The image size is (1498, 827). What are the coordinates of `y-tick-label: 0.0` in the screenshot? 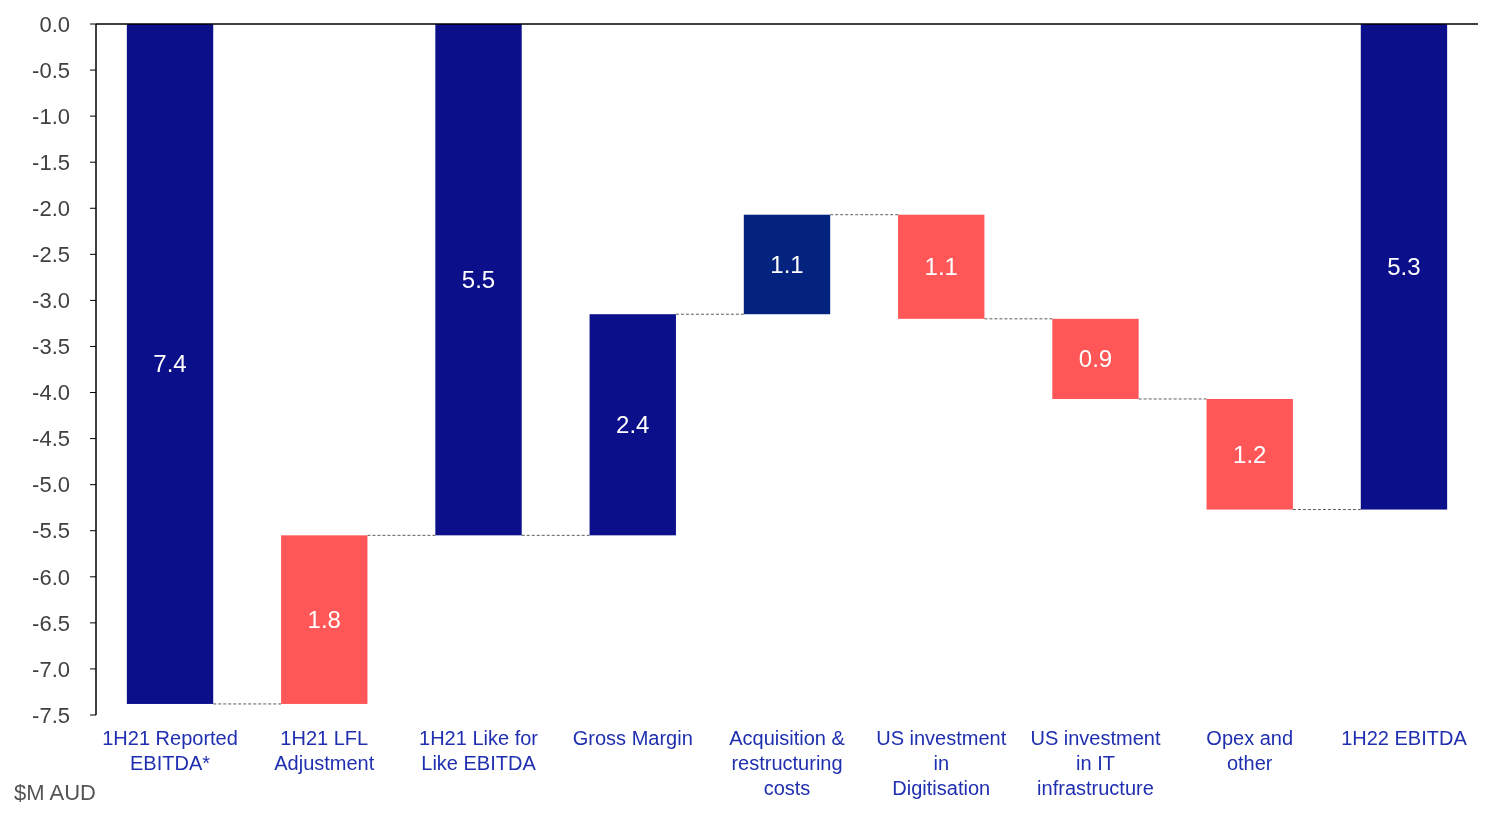 It's located at (54, 24).